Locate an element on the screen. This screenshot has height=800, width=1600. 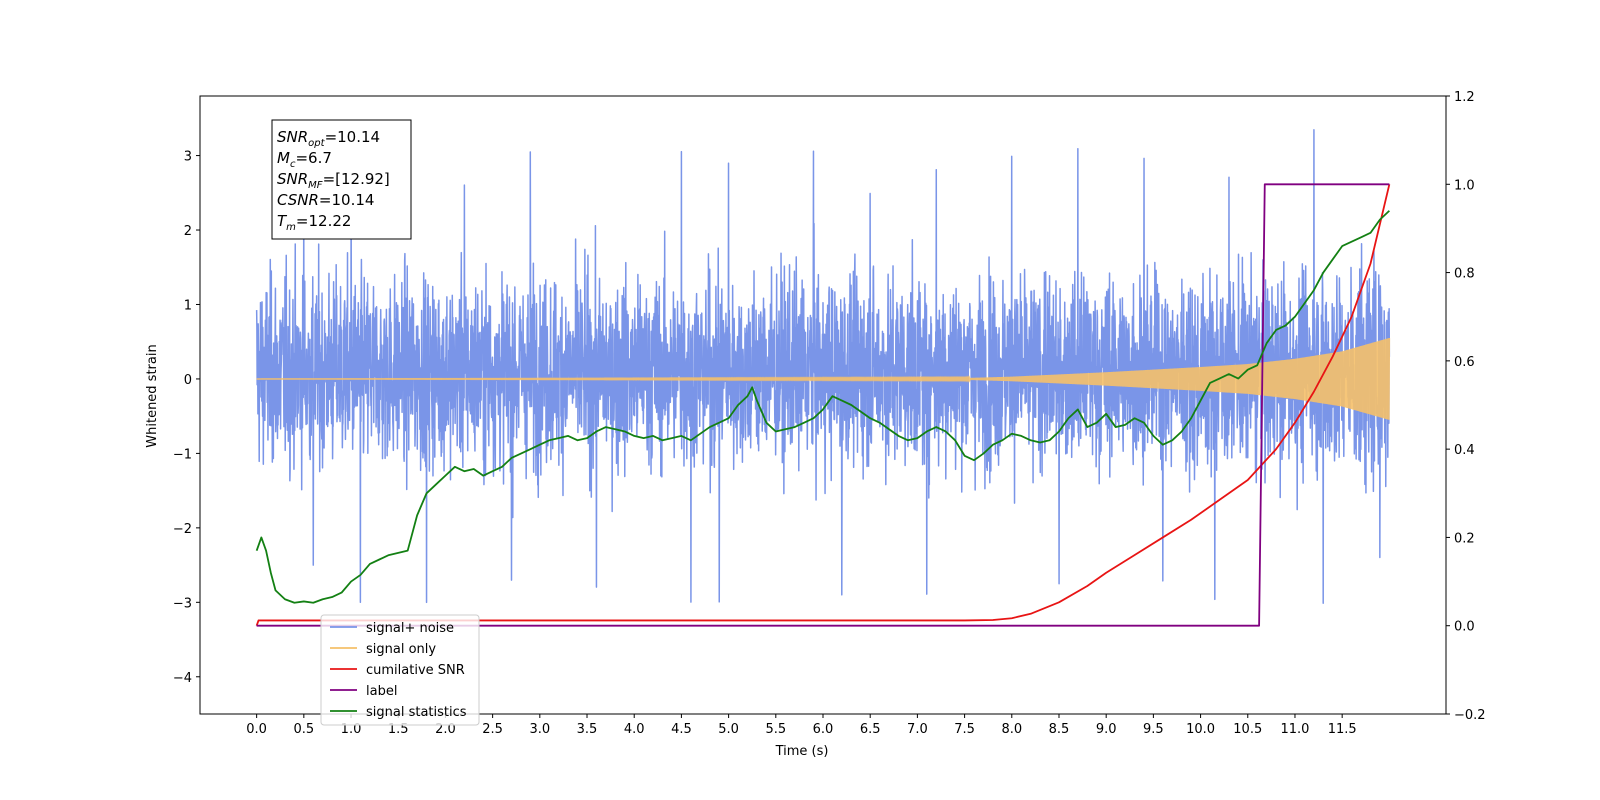
legend-label: cumilative SNR is located at coordinates (415, 670).